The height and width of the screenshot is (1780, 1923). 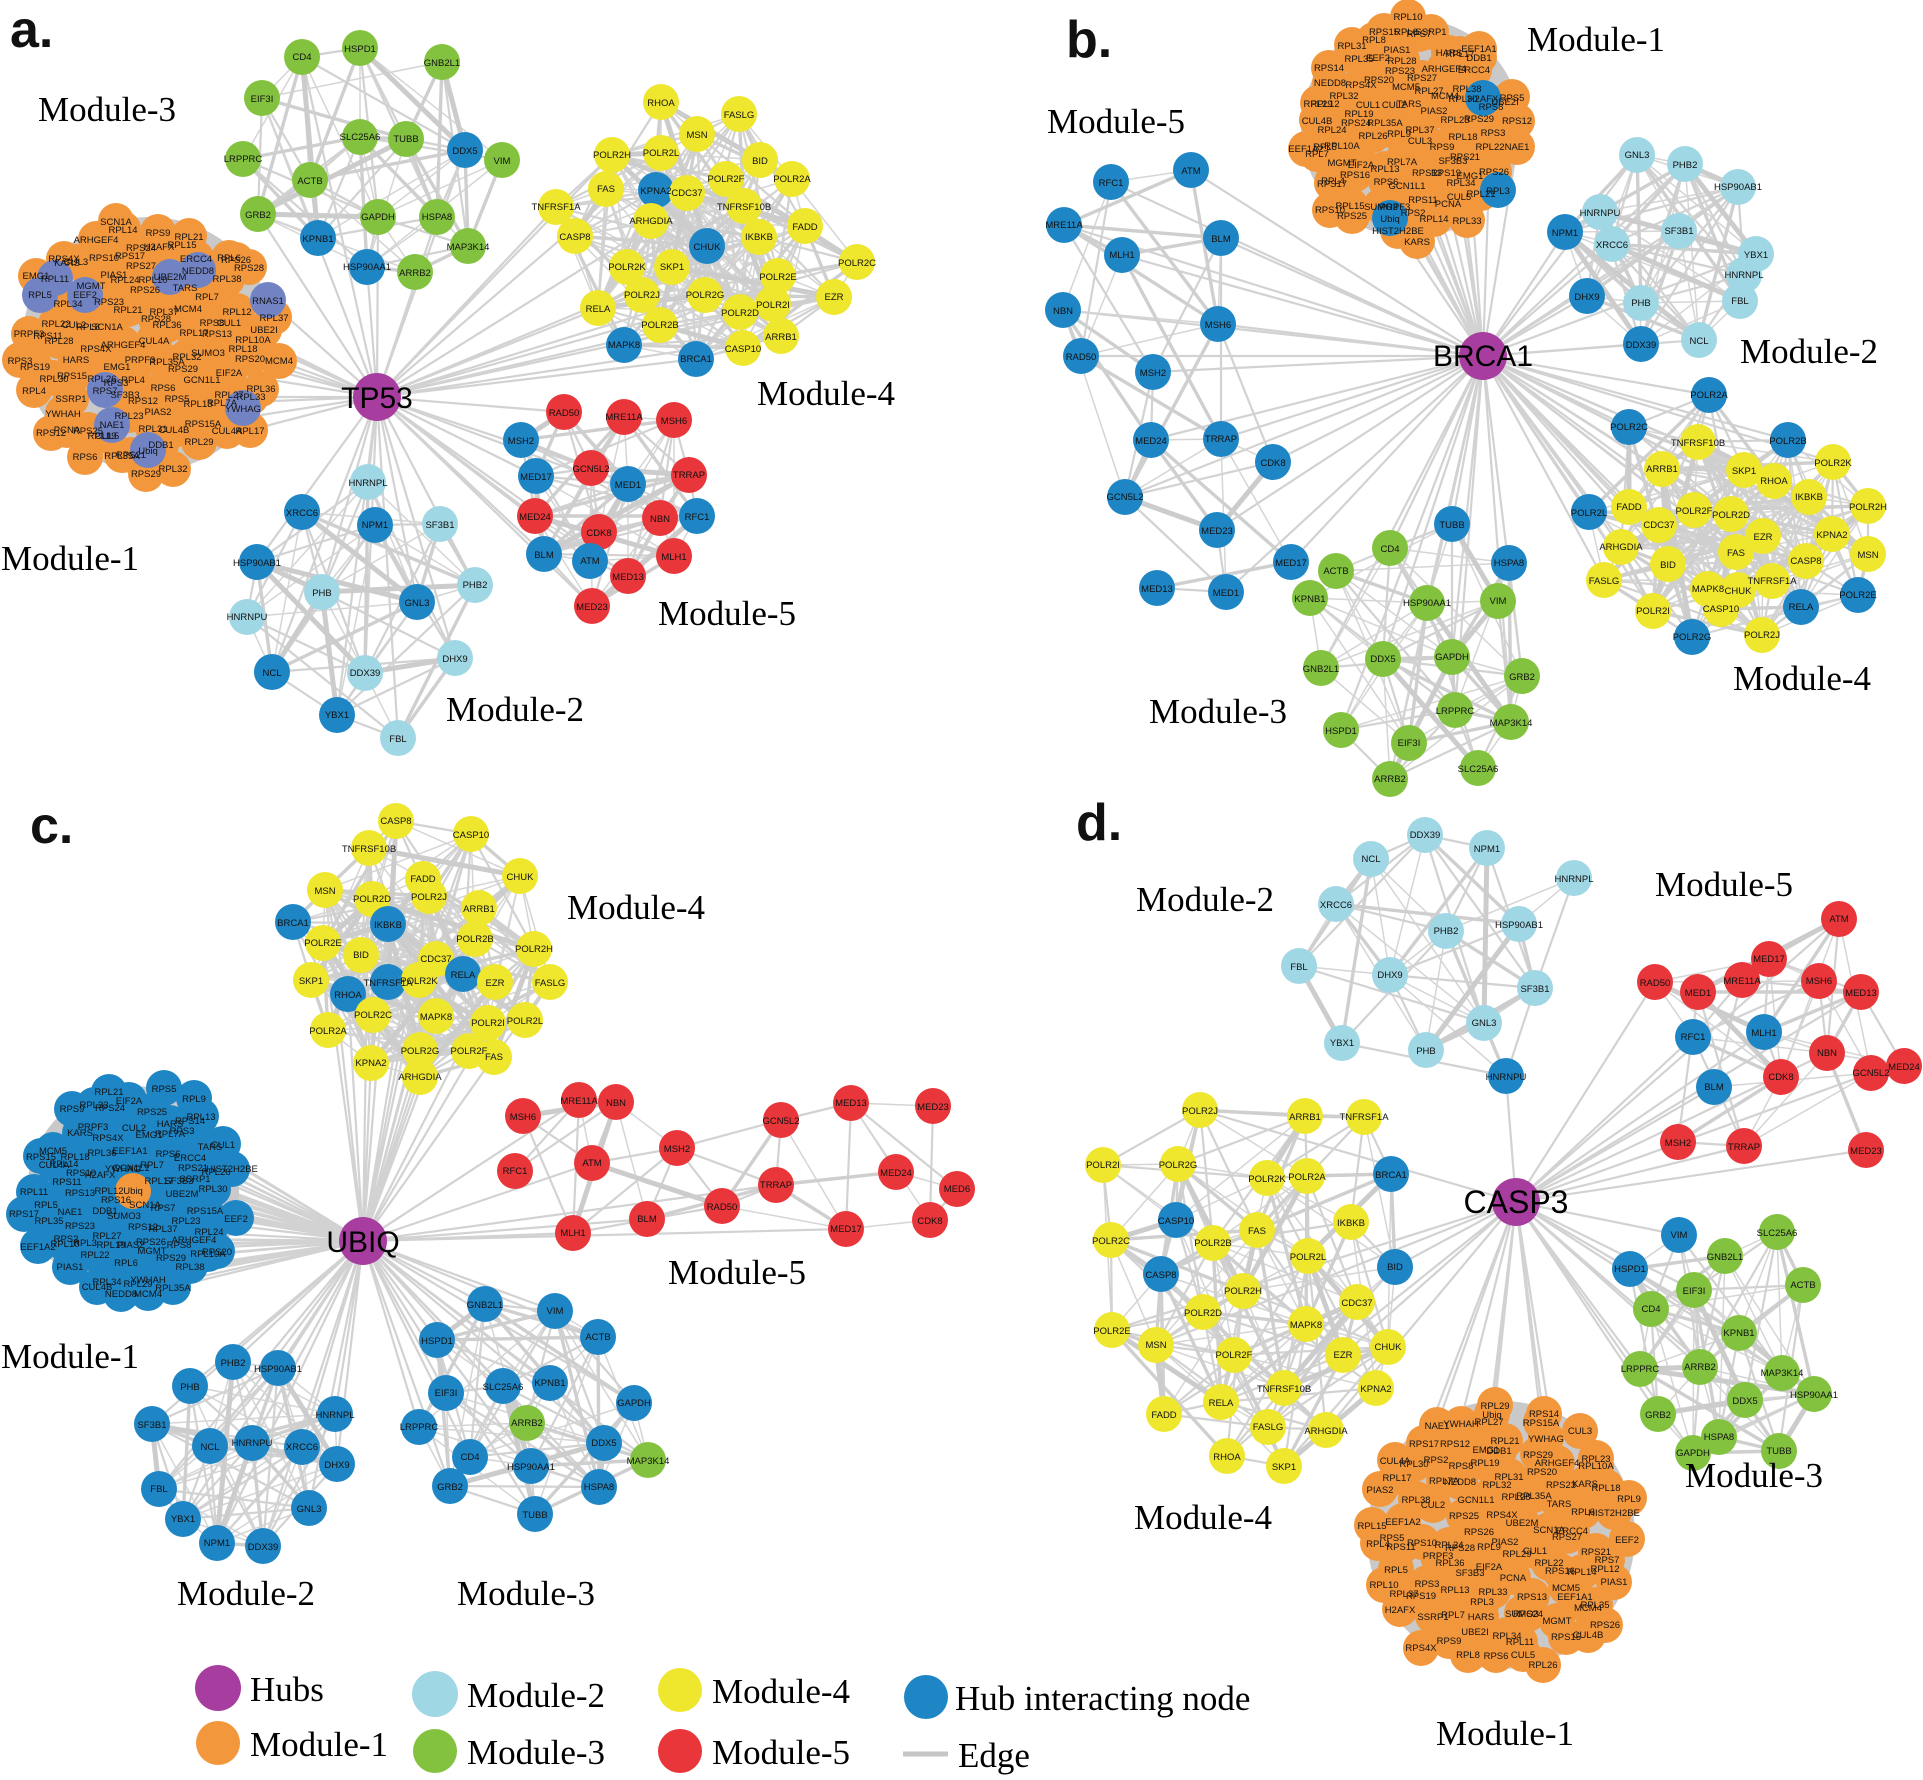 I want to click on svg-text: NAE1, so click(x=1437, y=1426).